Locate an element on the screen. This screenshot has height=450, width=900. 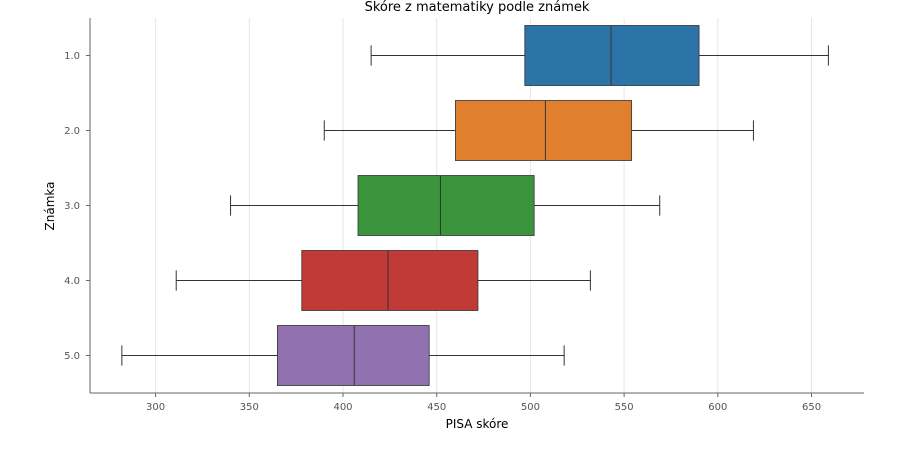
box-group-5.0 is located at coordinates (343, 355).